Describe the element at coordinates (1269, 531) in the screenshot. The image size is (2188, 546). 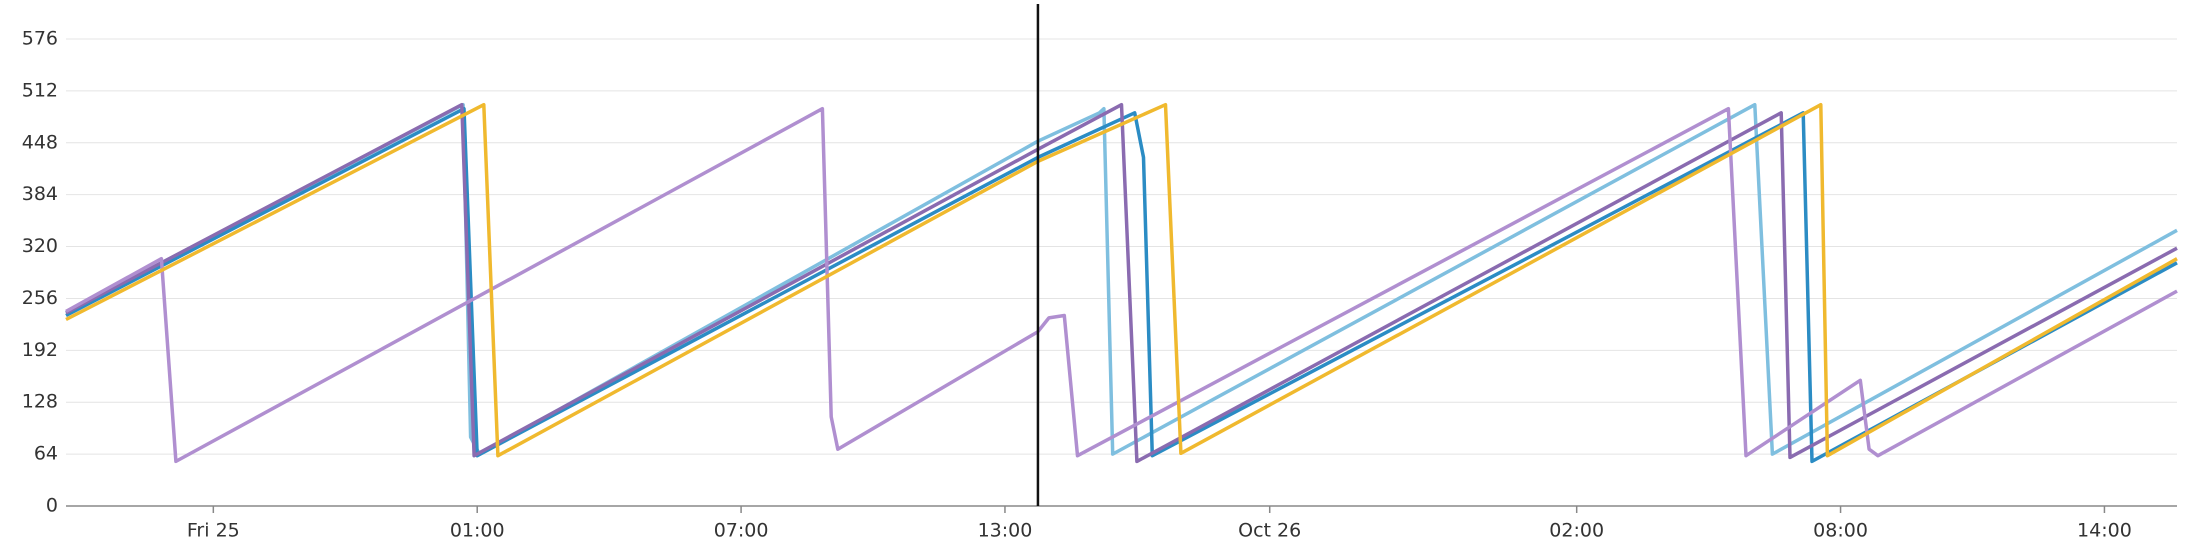
I see `x-tick-label: Oct 26` at that location.